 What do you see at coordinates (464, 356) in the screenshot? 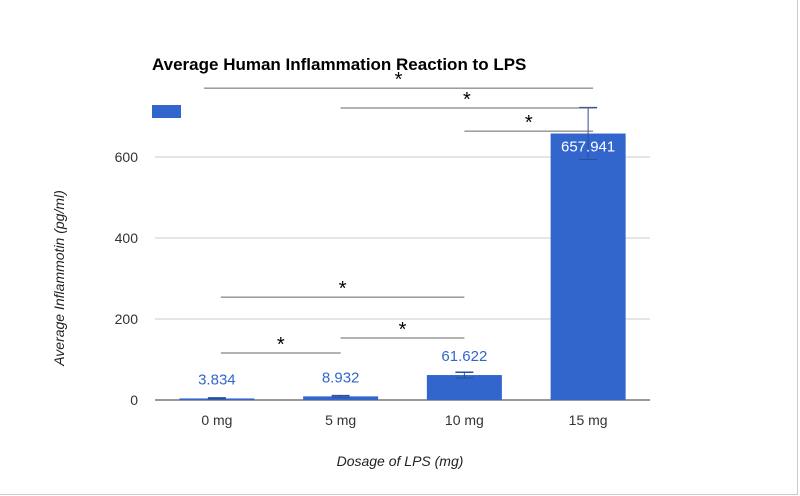
I see `data-label: 61.622` at bounding box center [464, 356].